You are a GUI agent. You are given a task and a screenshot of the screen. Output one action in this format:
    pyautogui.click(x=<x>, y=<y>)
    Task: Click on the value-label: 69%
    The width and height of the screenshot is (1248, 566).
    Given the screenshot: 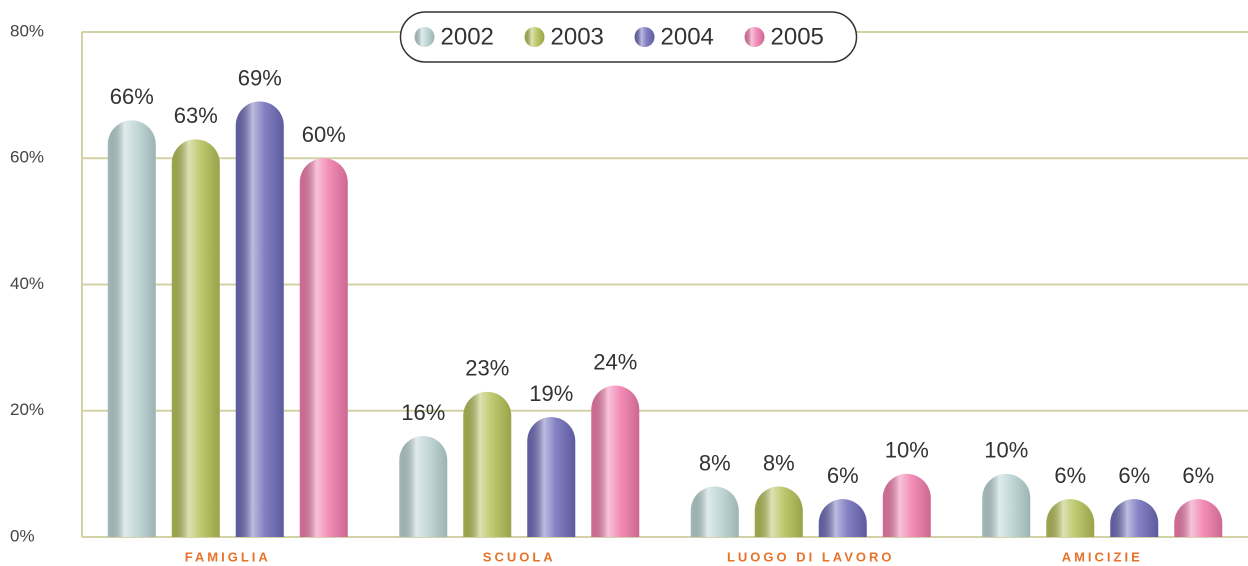 What is the action you would take?
    pyautogui.click(x=260, y=77)
    